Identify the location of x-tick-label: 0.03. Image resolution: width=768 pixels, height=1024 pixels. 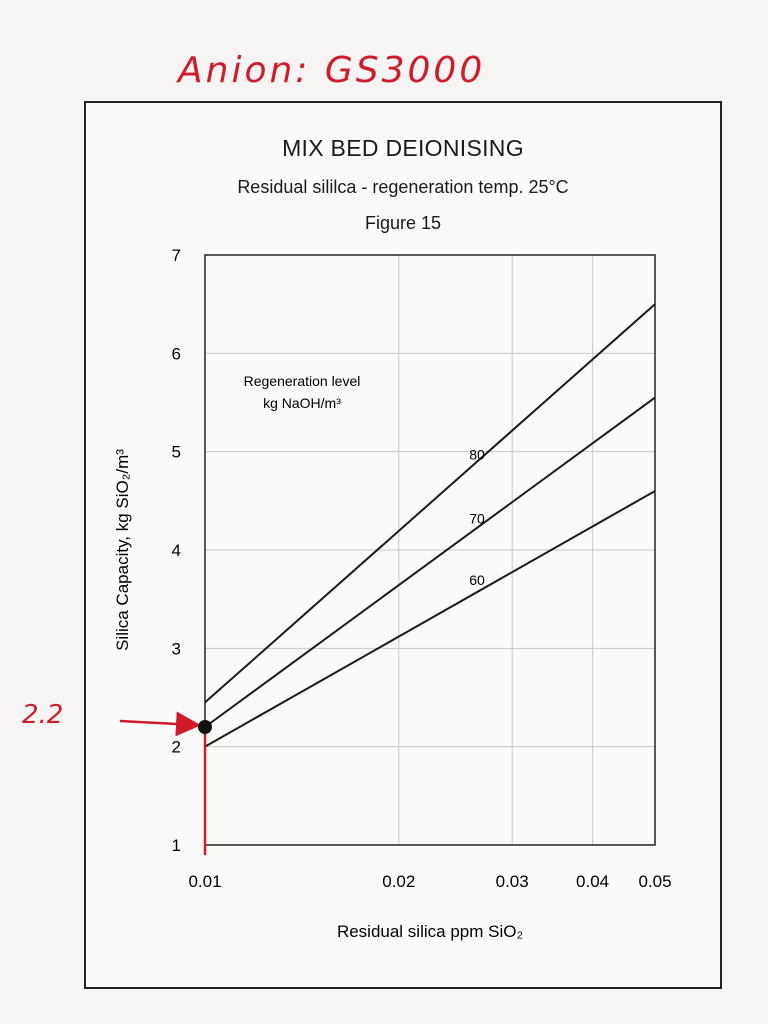
(512, 881).